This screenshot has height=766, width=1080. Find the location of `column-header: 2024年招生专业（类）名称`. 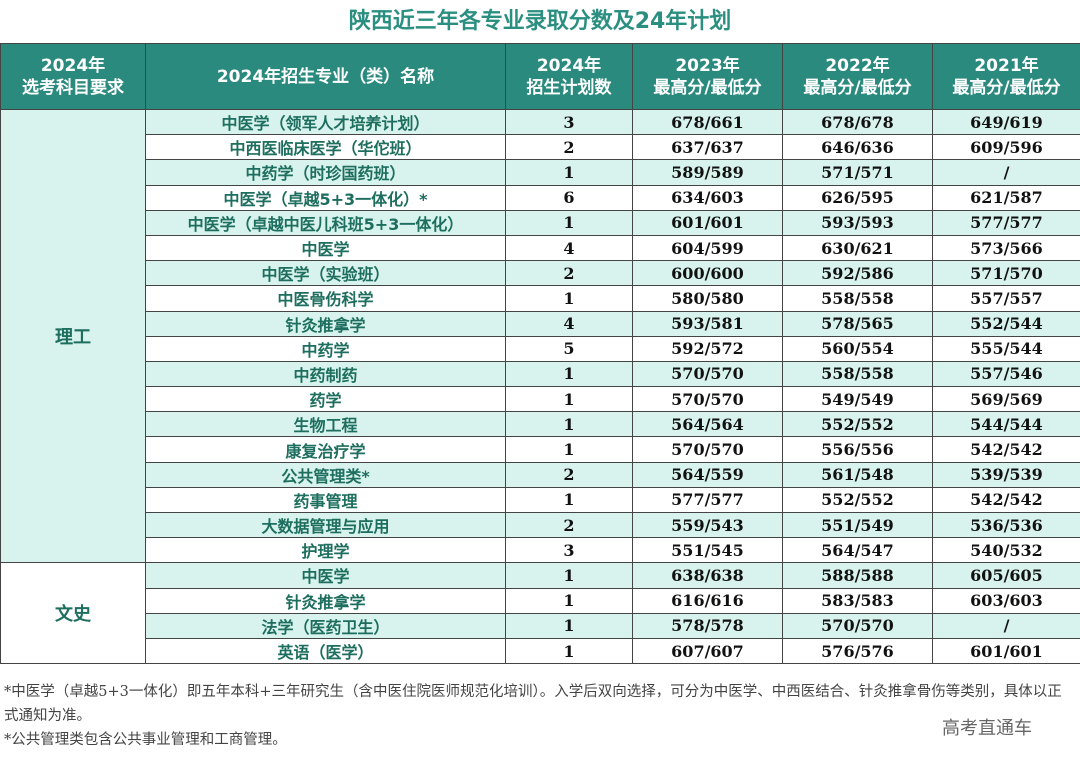

column-header: 2024年招生专业（类）名称 is located at coordinates (325, 76).